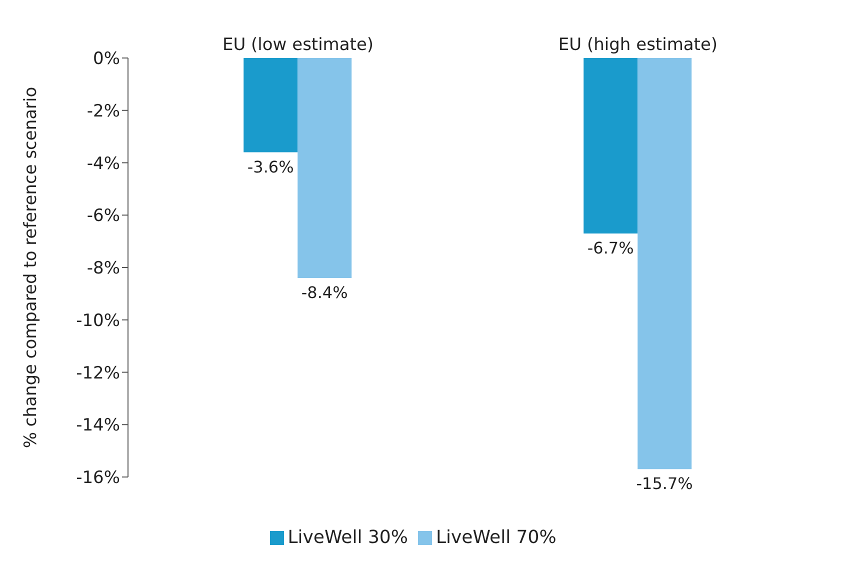 This screenshot has height=567, width=850. I want to click on x-tick-label: EU (high estimate), so click(638, 45).